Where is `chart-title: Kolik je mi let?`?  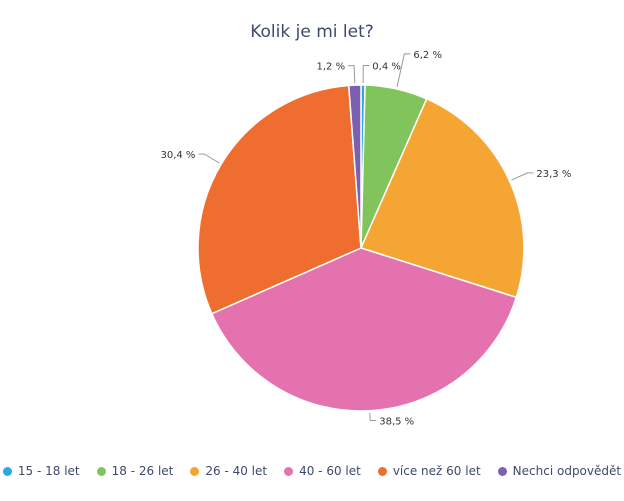 chart-title: Kolik je mi let? is located at coordinates (312, 32).